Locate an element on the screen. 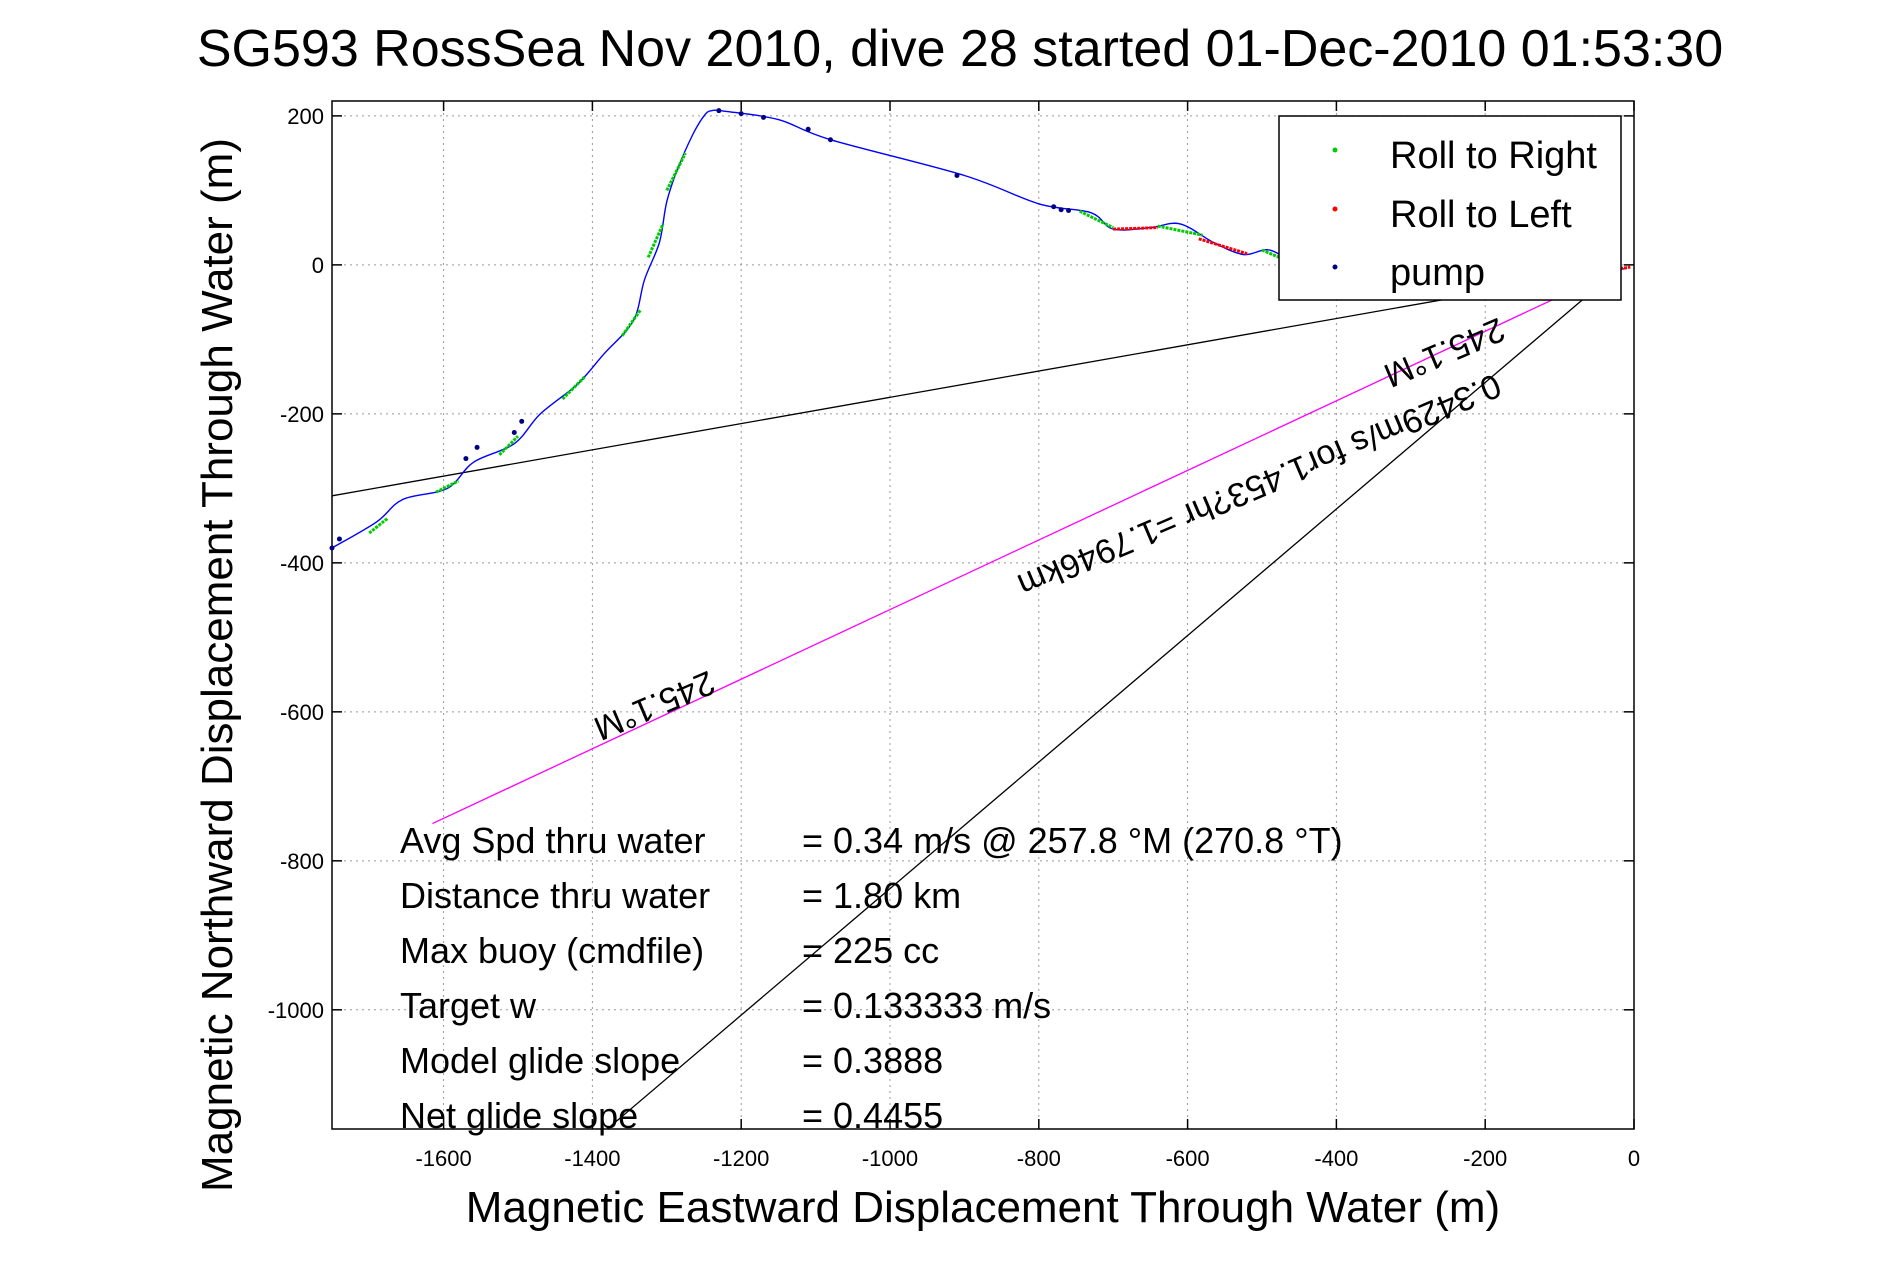 Image resolution: width=1891 pixels, height=1262 pixels. stat-label-model-glide: Model glide slope is located at coordinates (540, 1060).